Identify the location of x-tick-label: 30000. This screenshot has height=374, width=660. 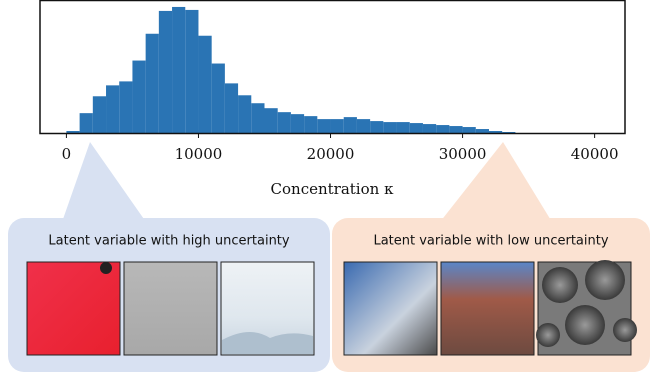
(463, 154).